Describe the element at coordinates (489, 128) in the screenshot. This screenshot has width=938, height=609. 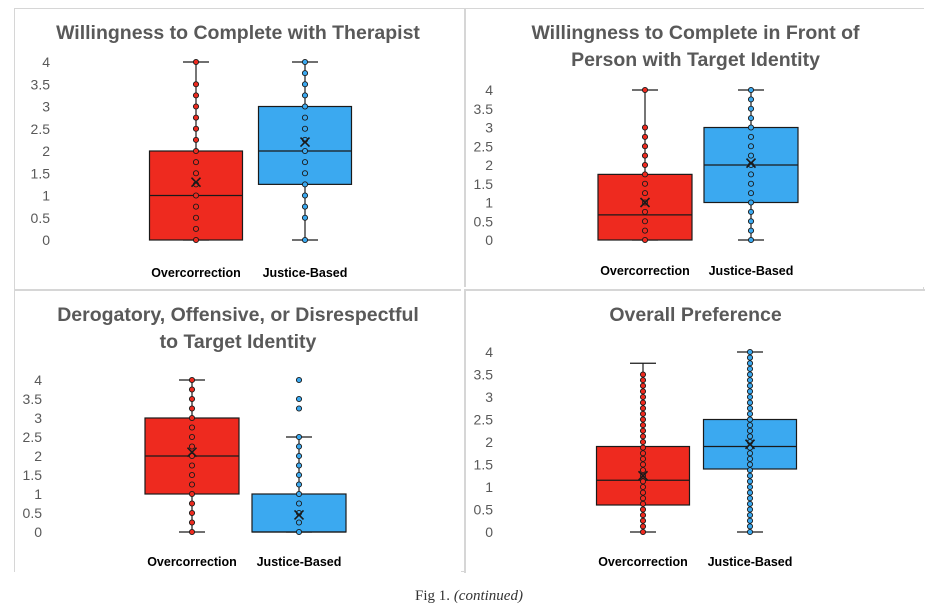
I see `y-tick-label: 3` at that location.